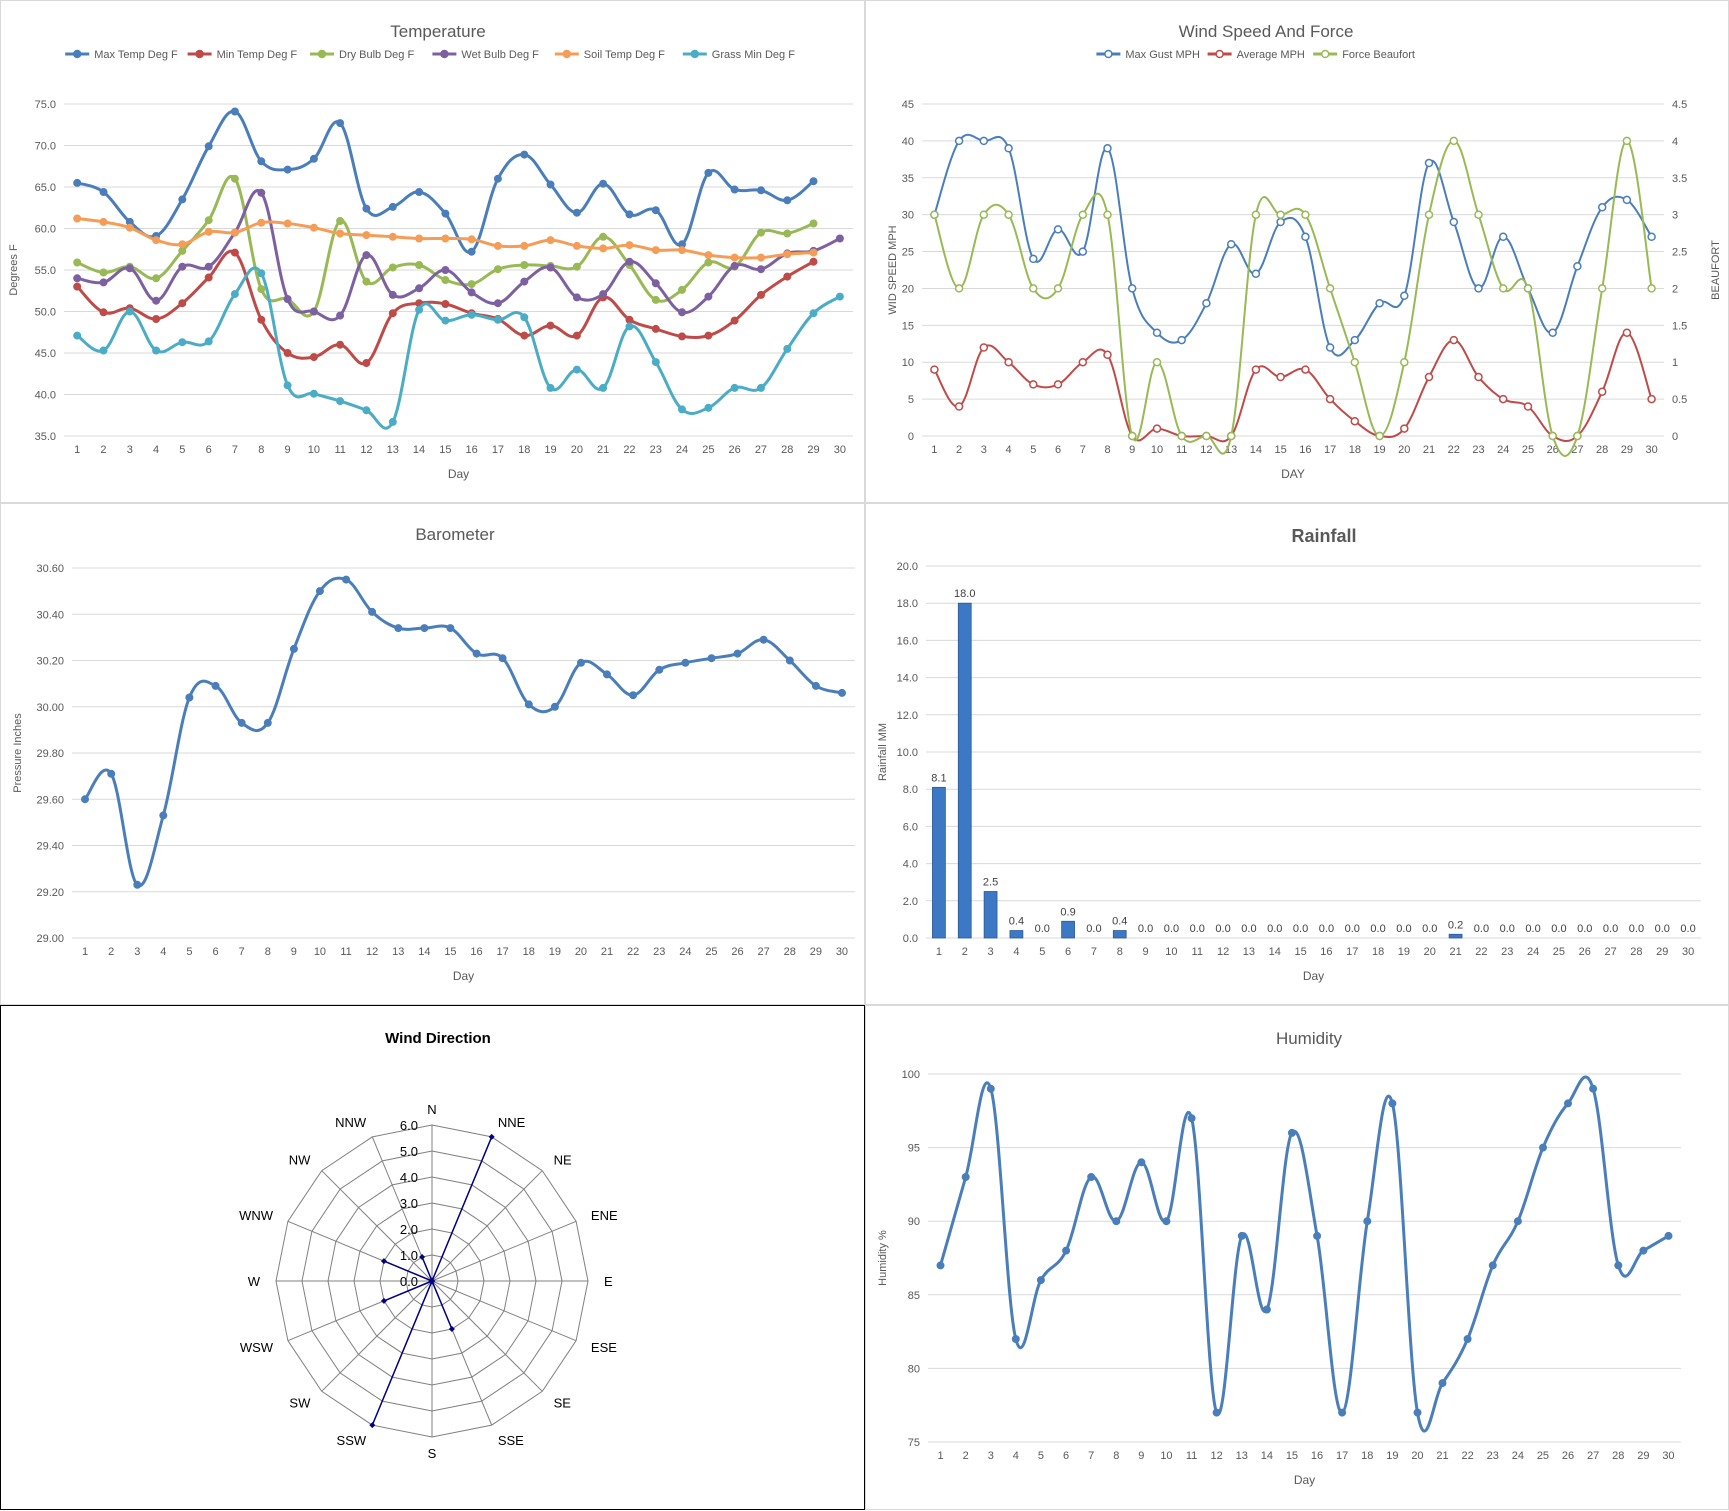 The width and height of the screenshot is (1729, 1511). What do you see at coordinates (914, 1369) in the screenshot?
I see `y-tick-label: 80` at bounding box center [914, 1369].